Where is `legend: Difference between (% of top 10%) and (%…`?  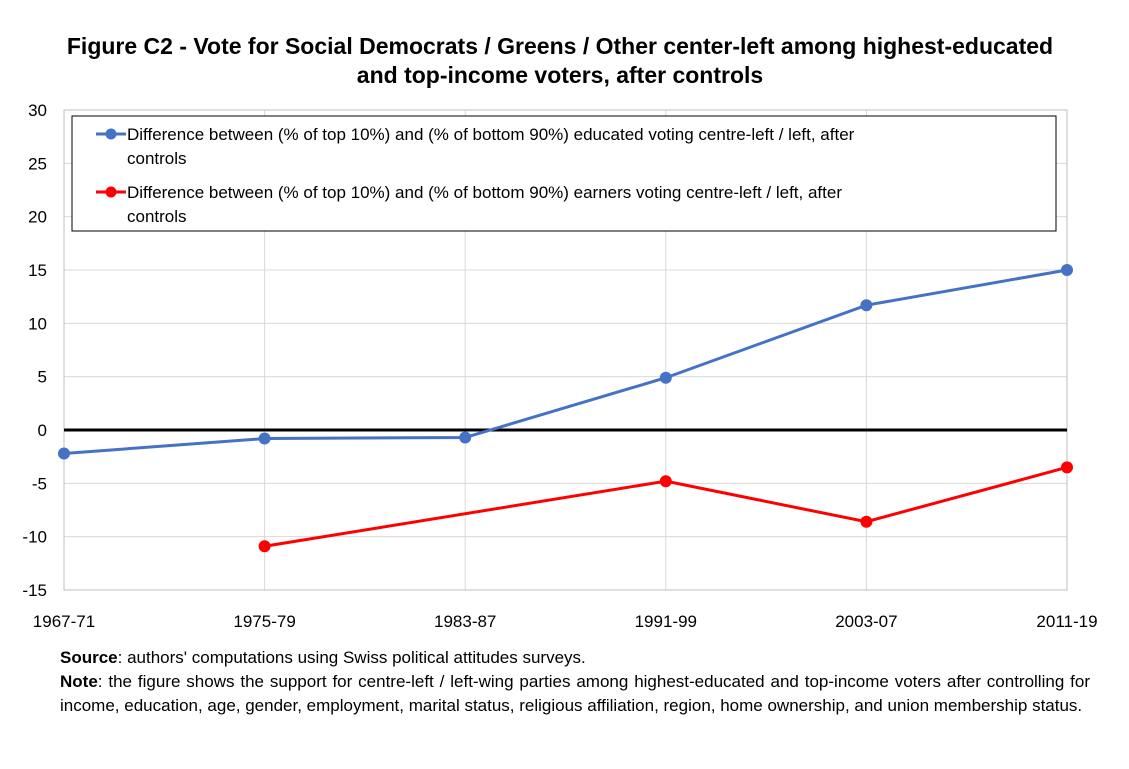
legend: Difference between (% of top 10%) and (%… is located at coordinates (564, 173).